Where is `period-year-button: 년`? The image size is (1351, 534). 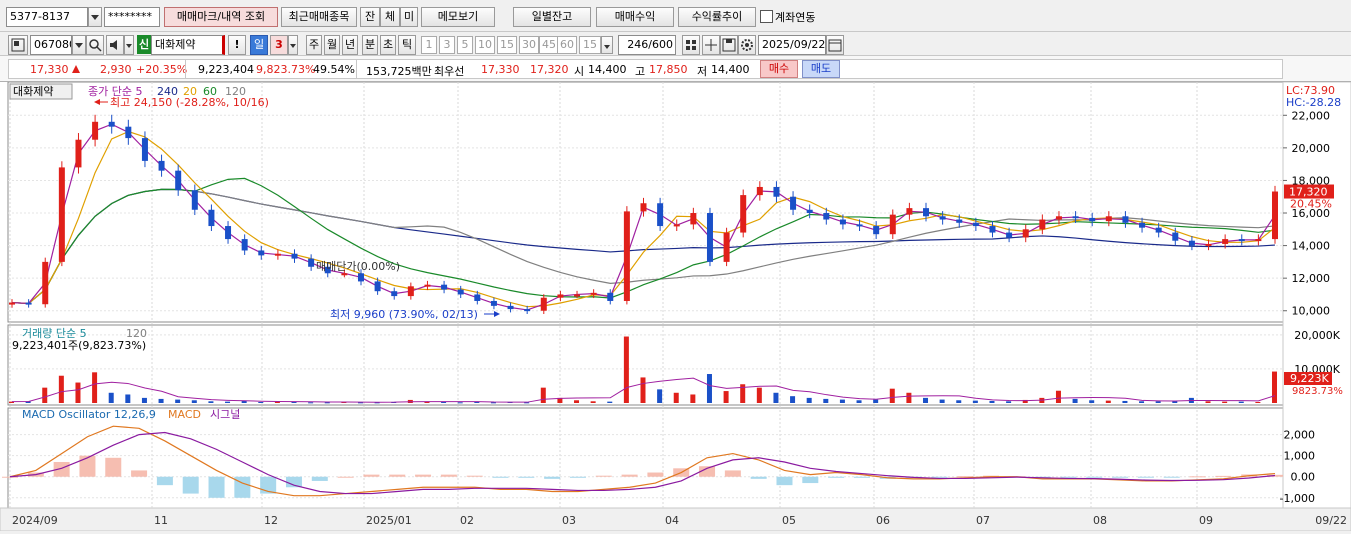
period-year-button: 년 is located at coordinates (350, 45).